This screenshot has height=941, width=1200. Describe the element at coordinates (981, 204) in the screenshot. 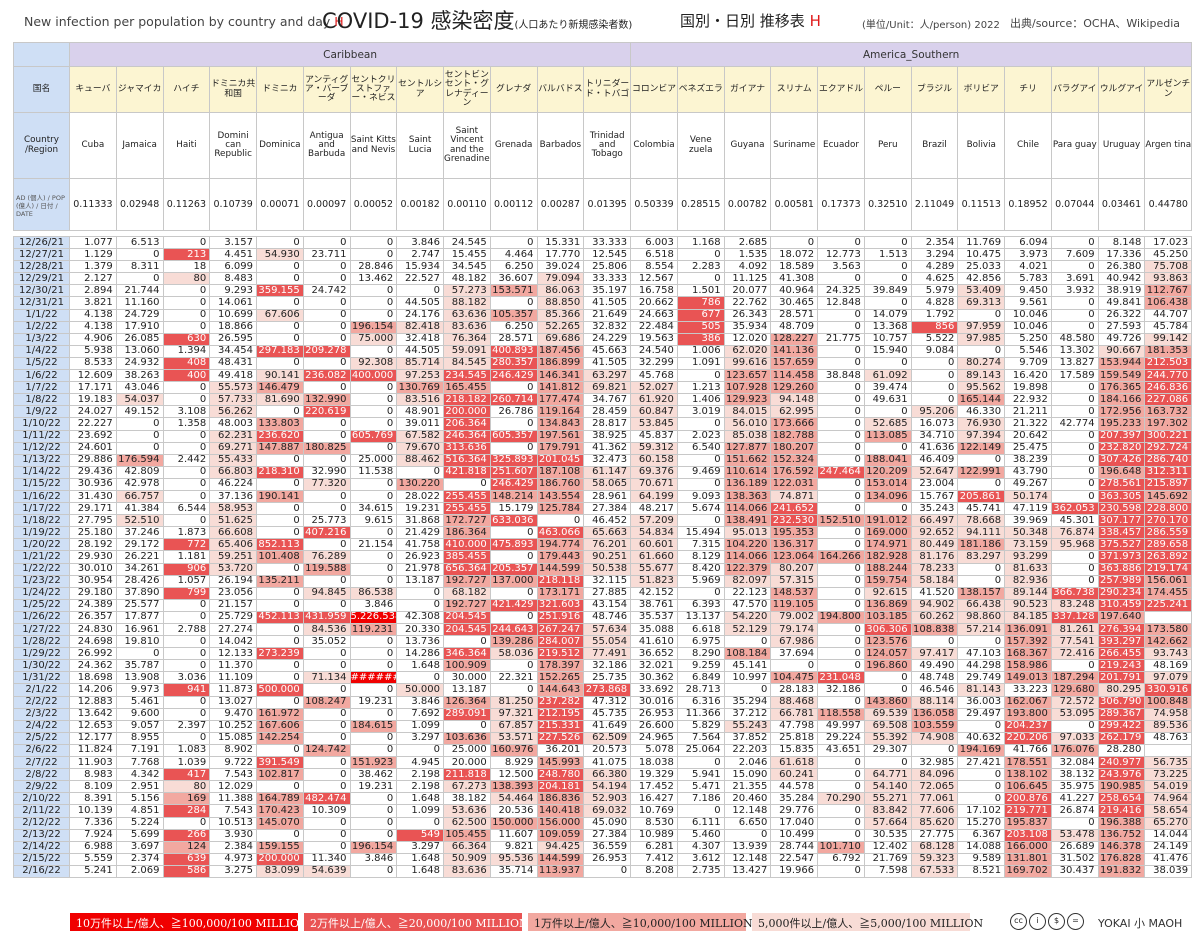

I see `population-value: 0.11513` at that location.